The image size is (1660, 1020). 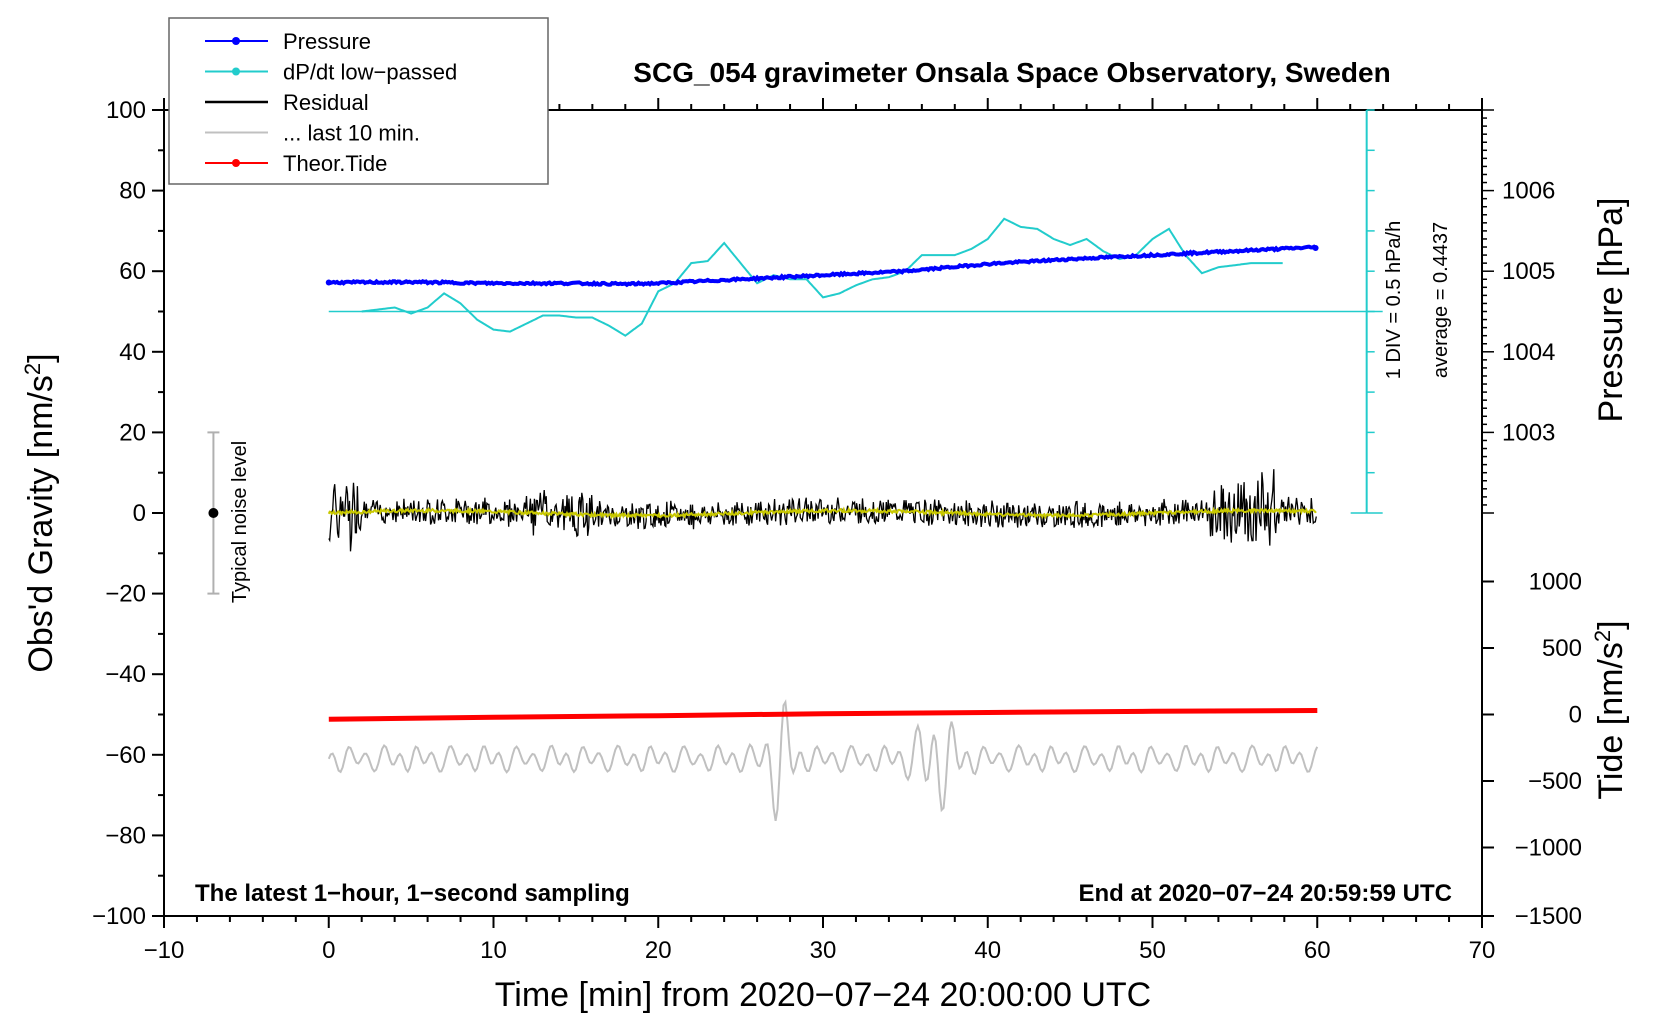 I want to click on last-10-min-line, so click(x=823, y=760).